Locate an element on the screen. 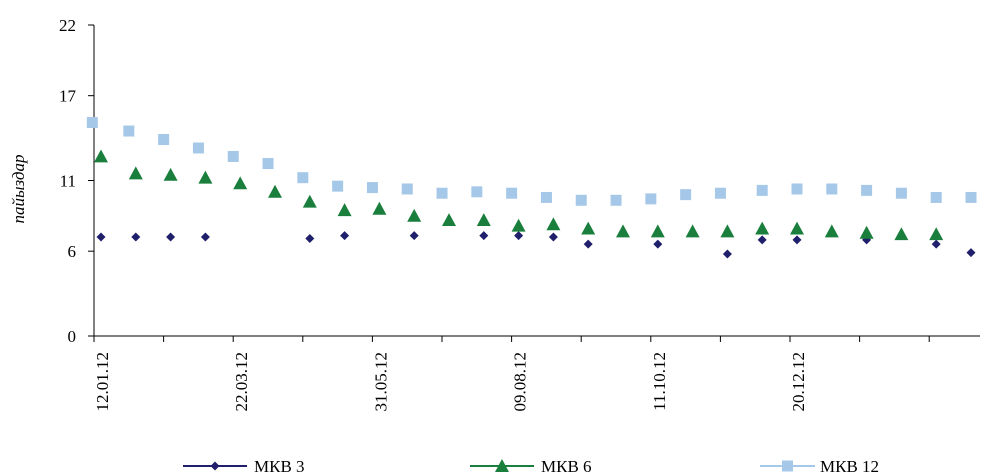  x-tick-label: 11.10.12 is located at coordinates (659, 381).